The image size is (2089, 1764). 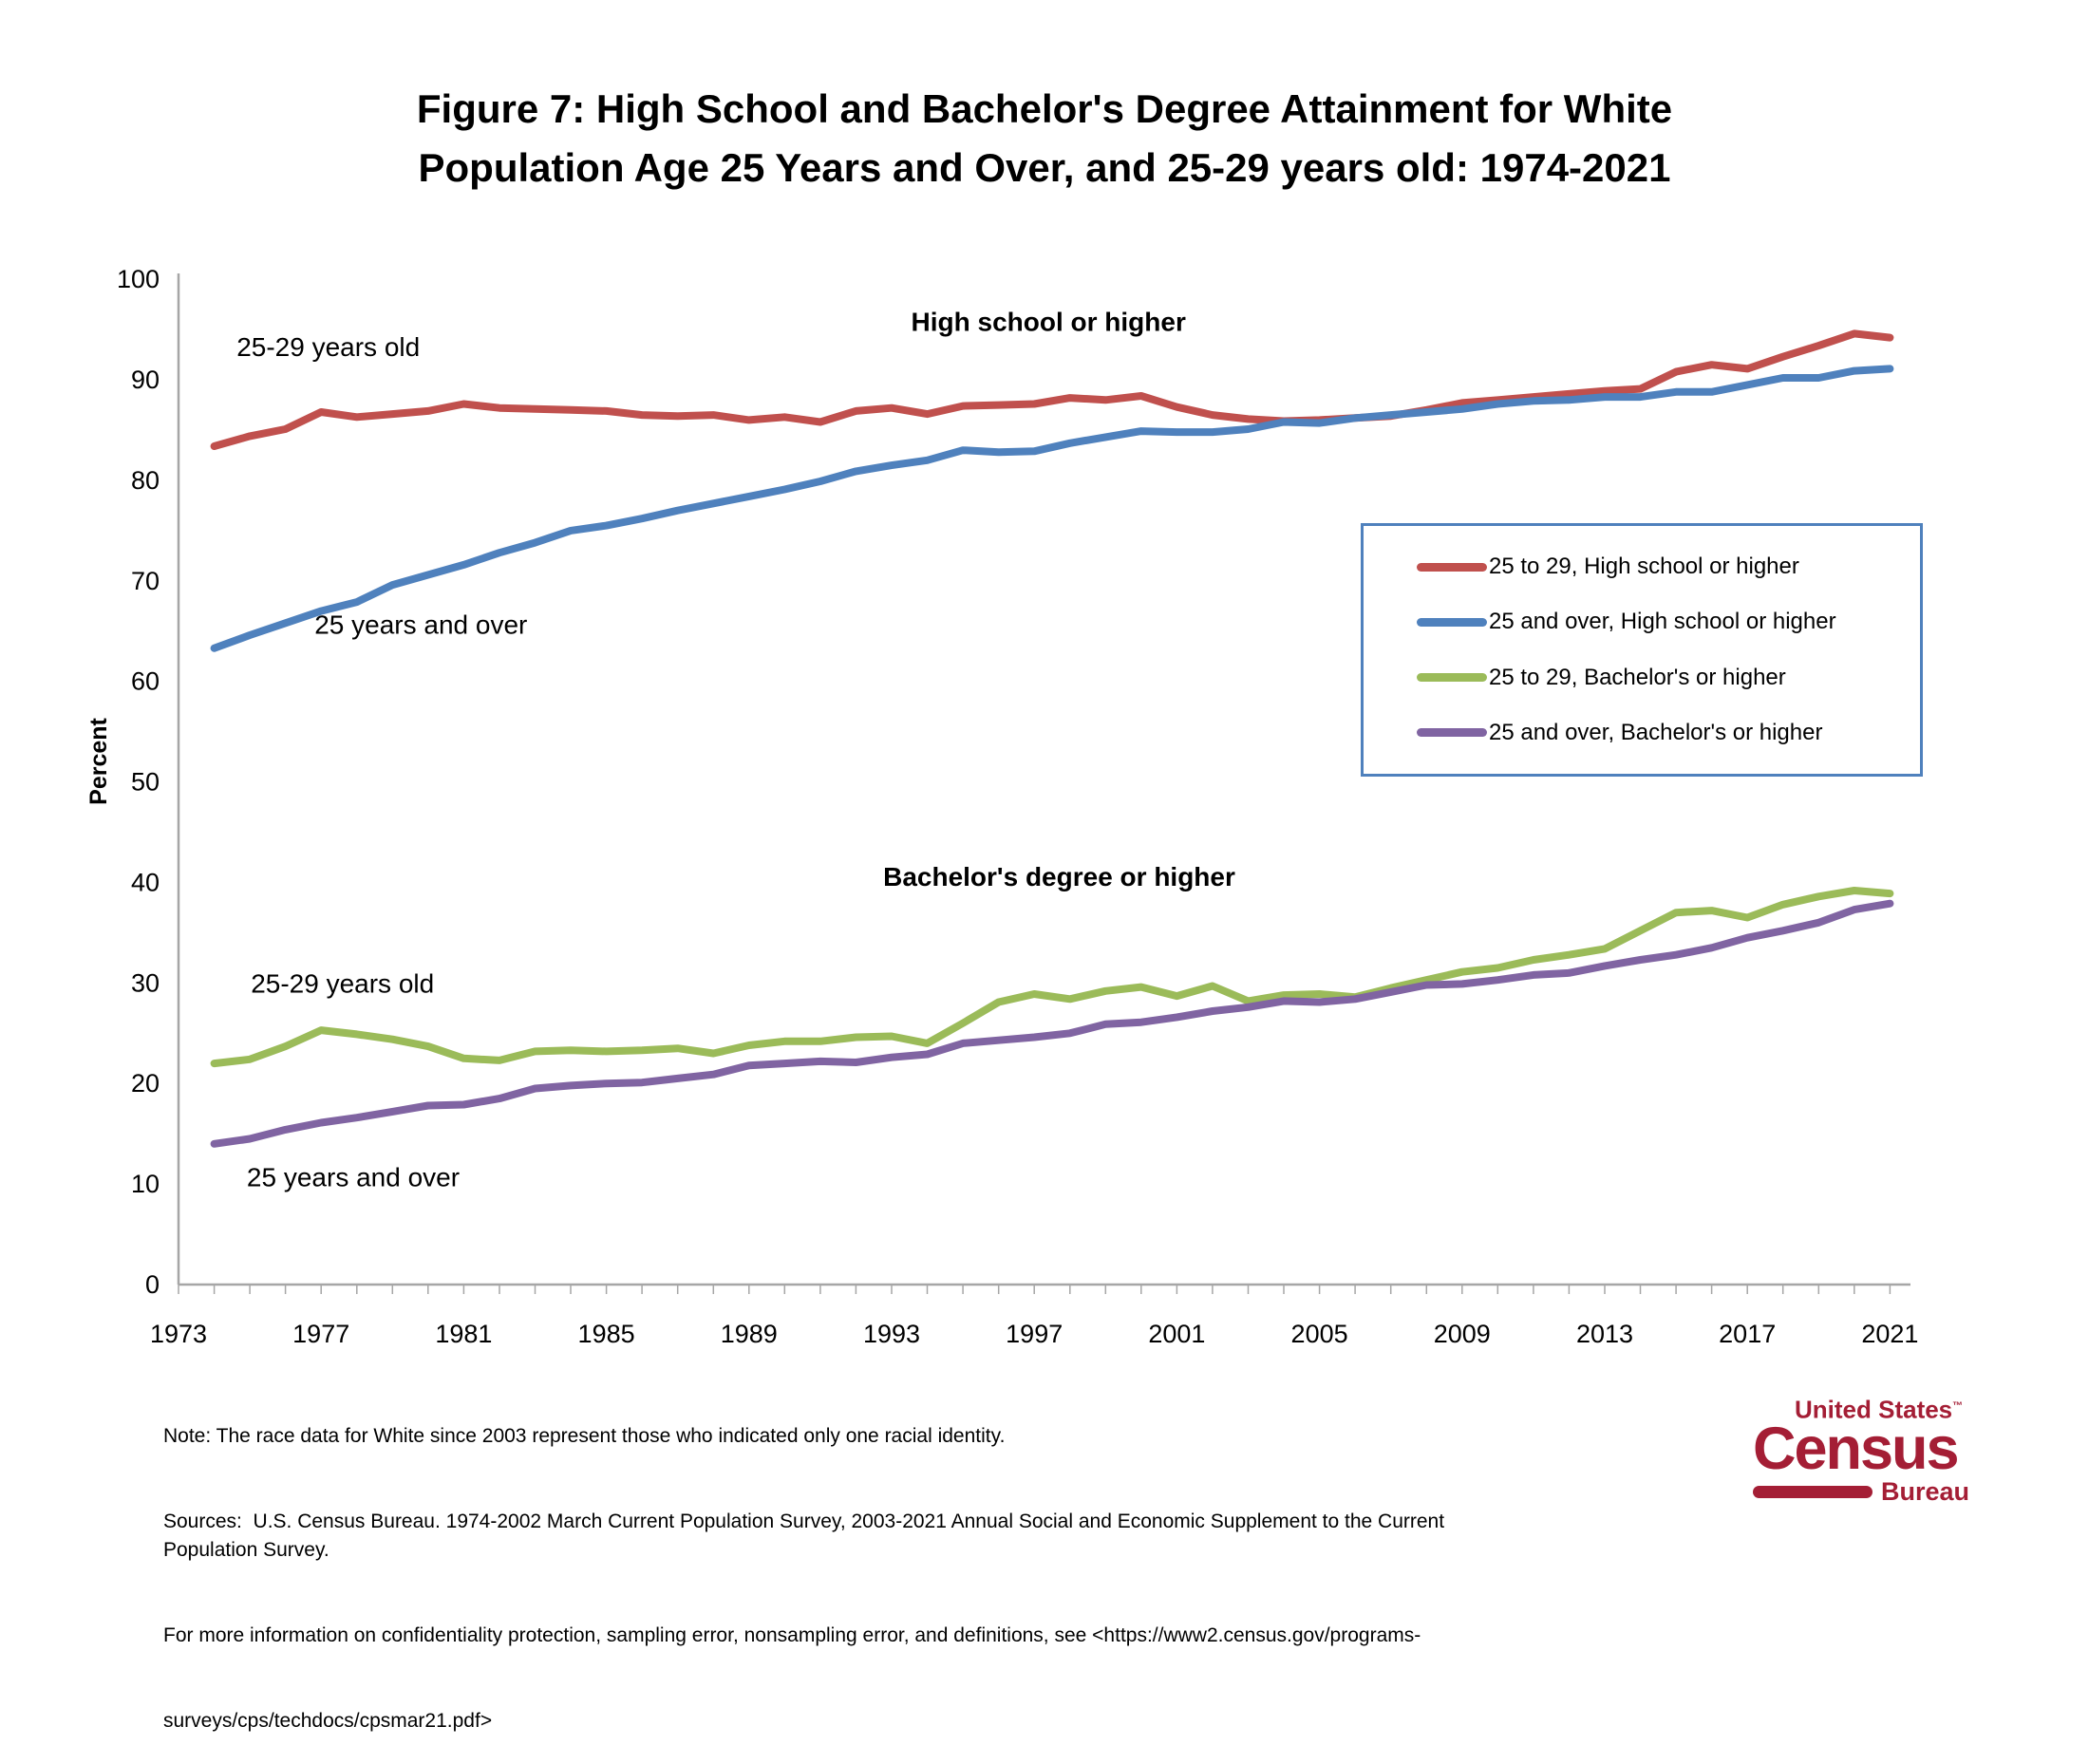 What do you see at coordinates (328, 1721) in the screenshot?
I see `info-line-continued: surveys/cps/techdocs/cpsmar21.pdf>` at bounding box center [328, 1721].